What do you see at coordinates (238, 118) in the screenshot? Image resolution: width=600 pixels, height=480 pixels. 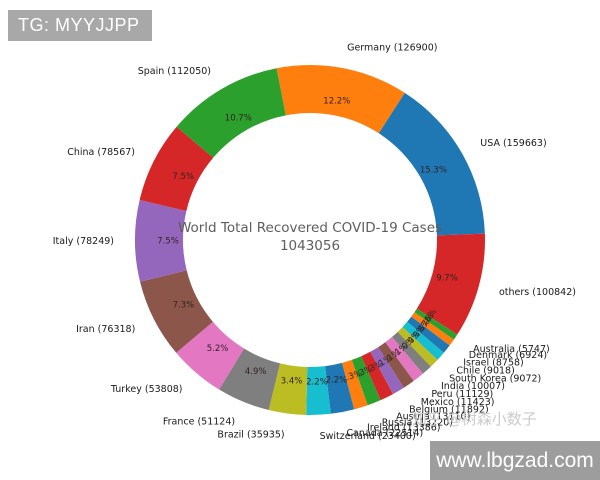 I see `pct-label-spain: 10.7%` at bounding box center [238, 118].